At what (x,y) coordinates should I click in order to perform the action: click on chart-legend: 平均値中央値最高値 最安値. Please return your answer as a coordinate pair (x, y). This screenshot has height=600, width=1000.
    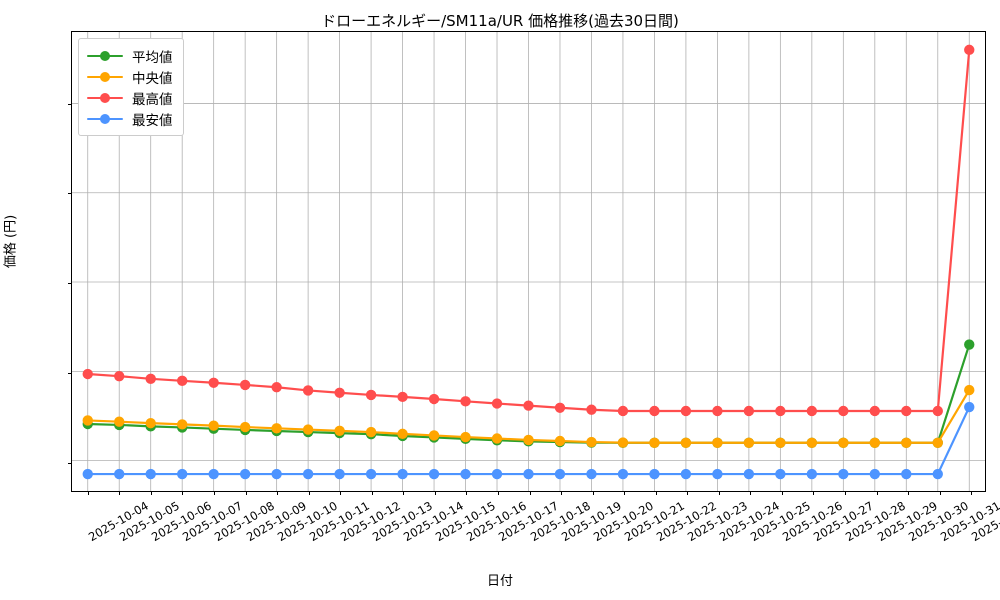
    Looking at the image, I should click on (131, 87).